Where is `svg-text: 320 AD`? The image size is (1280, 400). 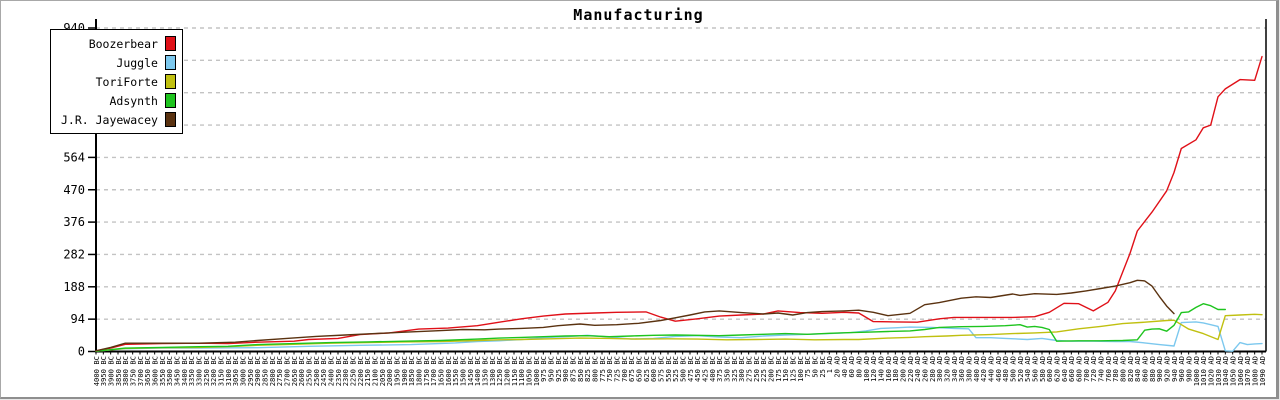
svg-text: 320 AD is located at coordinates (946, 369).